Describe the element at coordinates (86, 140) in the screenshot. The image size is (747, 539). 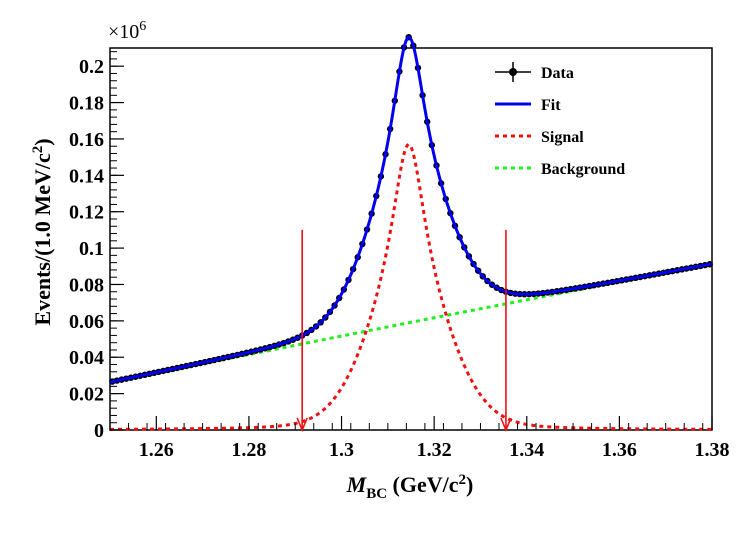
I see `y-tick-label: 0.16` at that location.